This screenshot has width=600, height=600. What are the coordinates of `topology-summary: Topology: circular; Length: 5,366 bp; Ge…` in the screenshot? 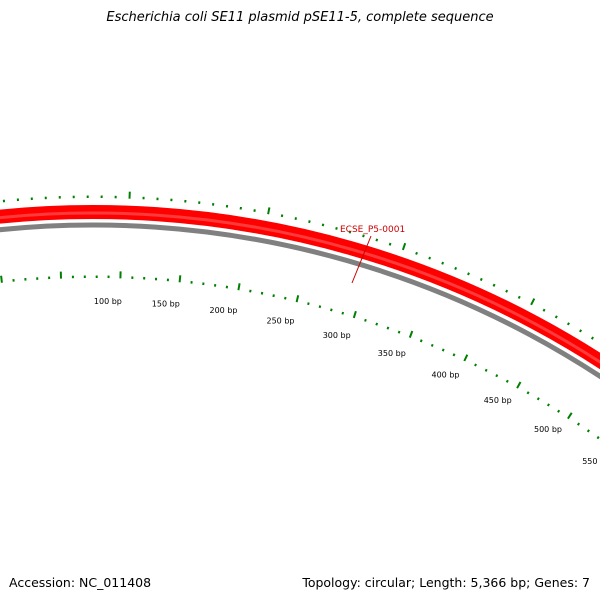 It's located at (446, 582).